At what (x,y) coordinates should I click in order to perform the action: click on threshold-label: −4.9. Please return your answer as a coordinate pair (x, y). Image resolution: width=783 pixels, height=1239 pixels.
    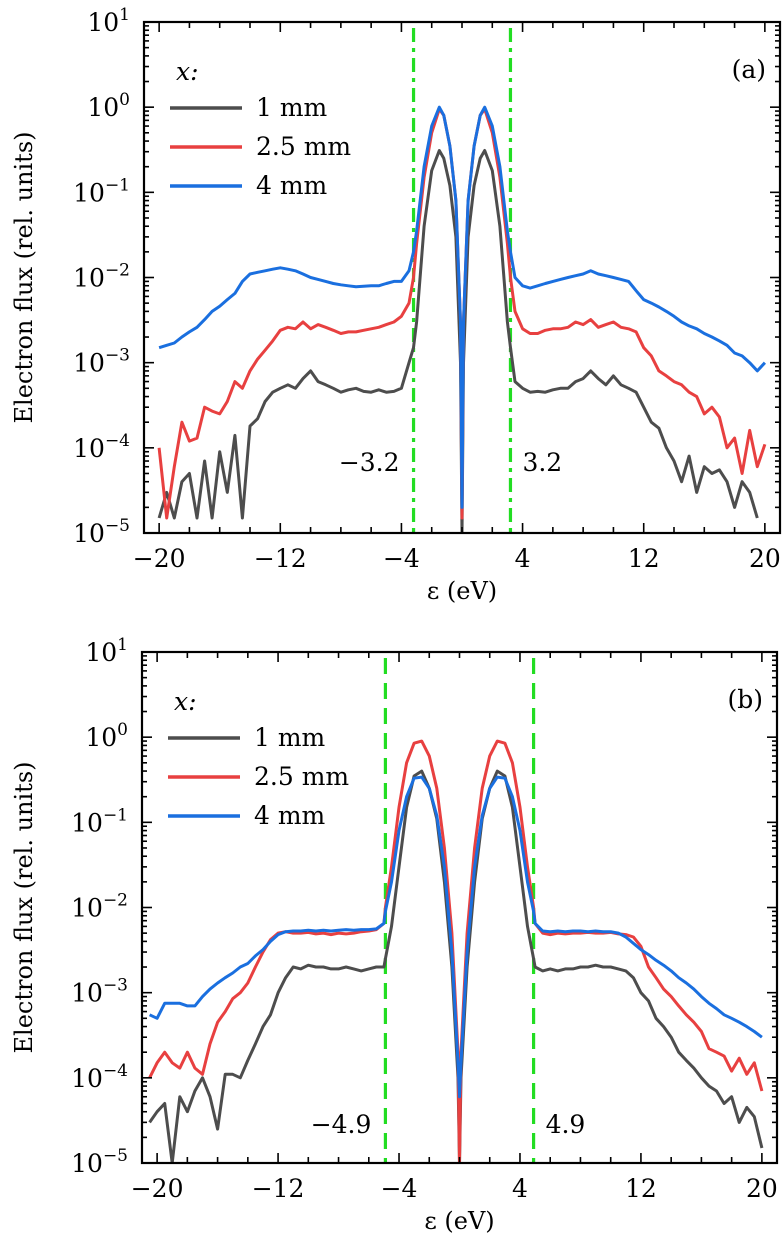
    Looking at the image, I should click on (341, 1124).